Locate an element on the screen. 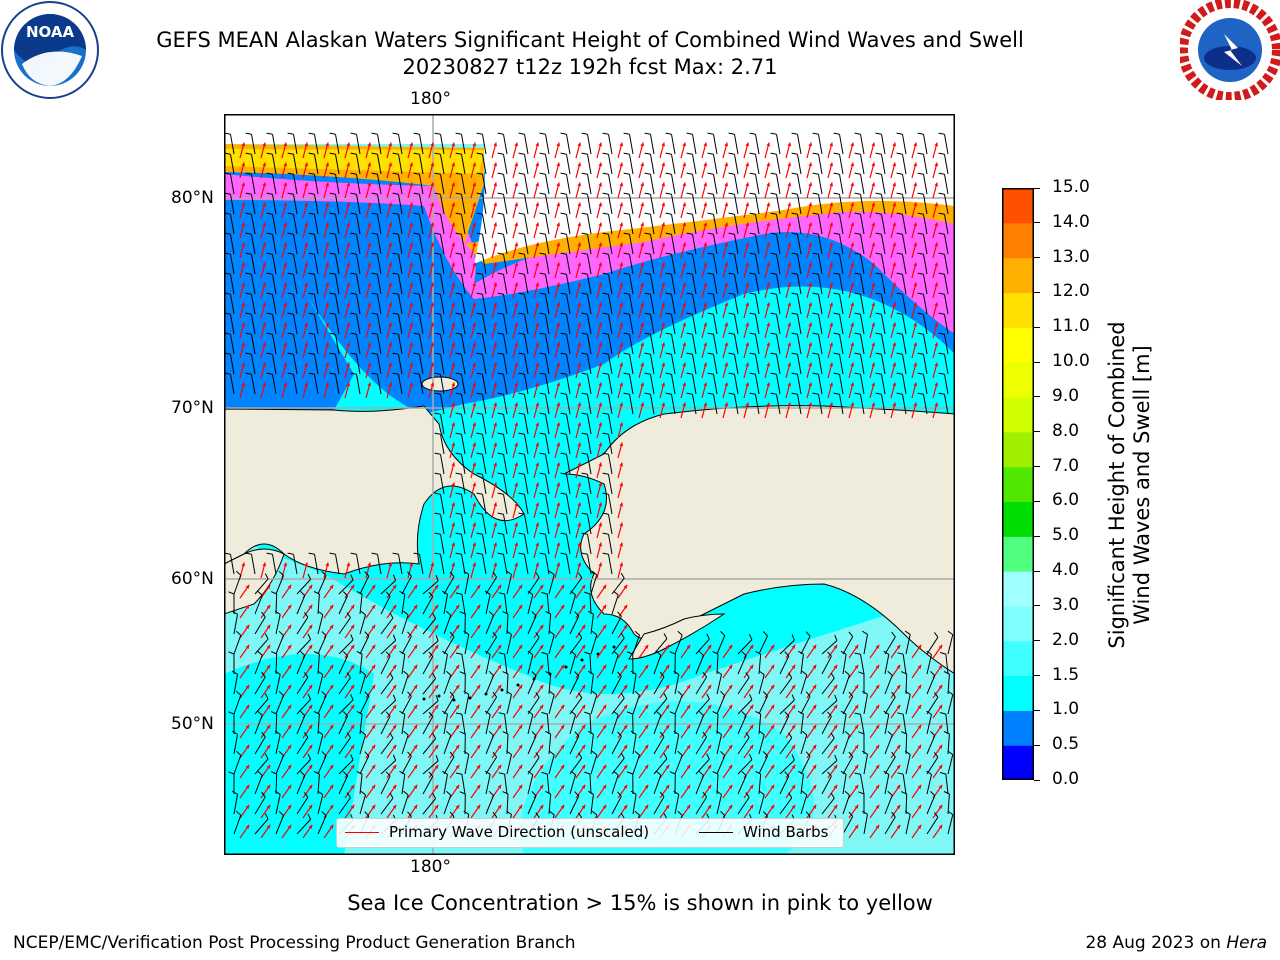  colorbar-tick-label: 1.5 is located at coordinates (1066, 674).